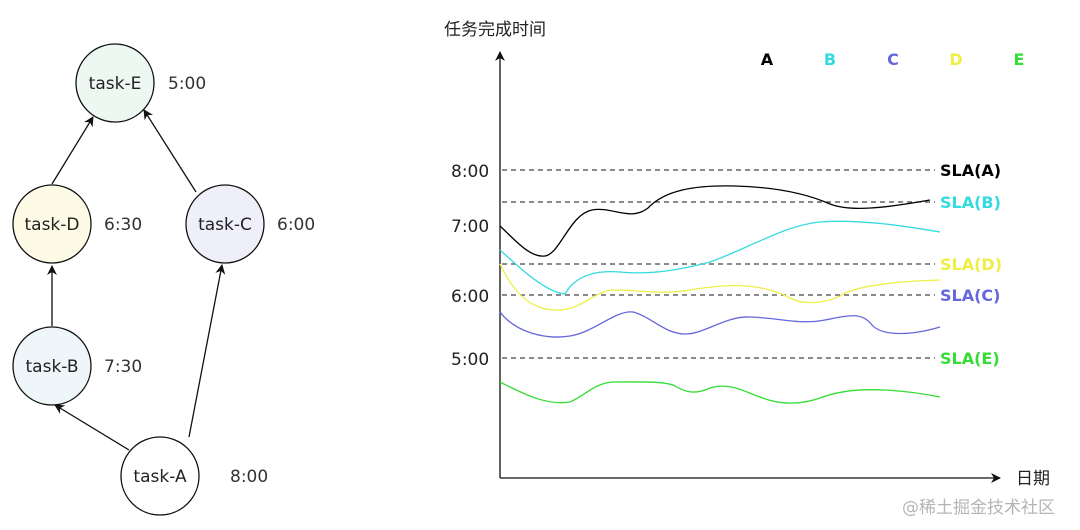 The height and width of the screenshot is (530, 1080). I want to click on dag-node-task-c: task-C 6:00, so click(250, 224).